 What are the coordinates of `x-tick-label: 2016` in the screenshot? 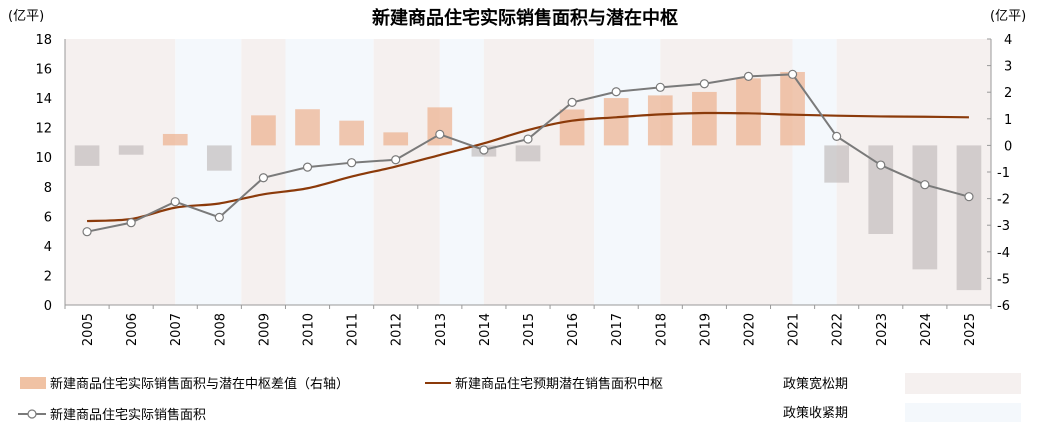 It's located at (573, 329).